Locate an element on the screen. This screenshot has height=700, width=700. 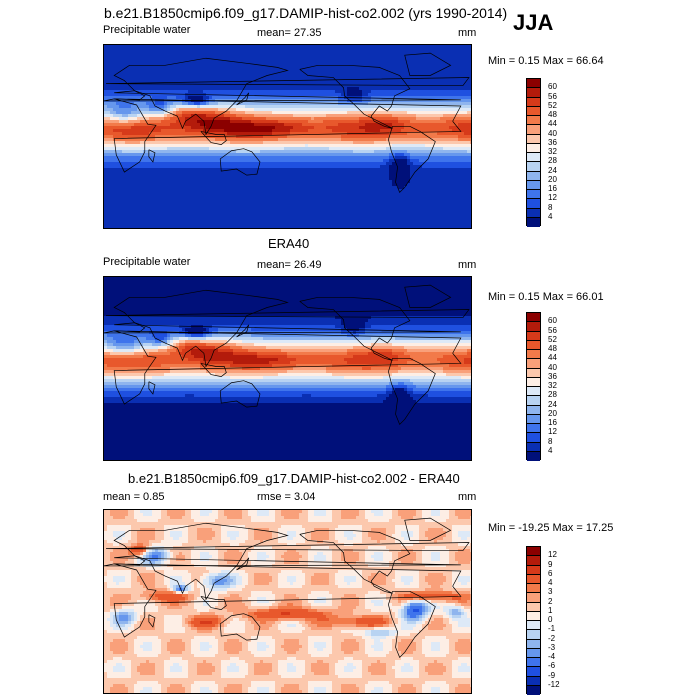
panel-3-minmax-label: Min = -19.25 Max = 17.25 is located at coordinates (550, 528).